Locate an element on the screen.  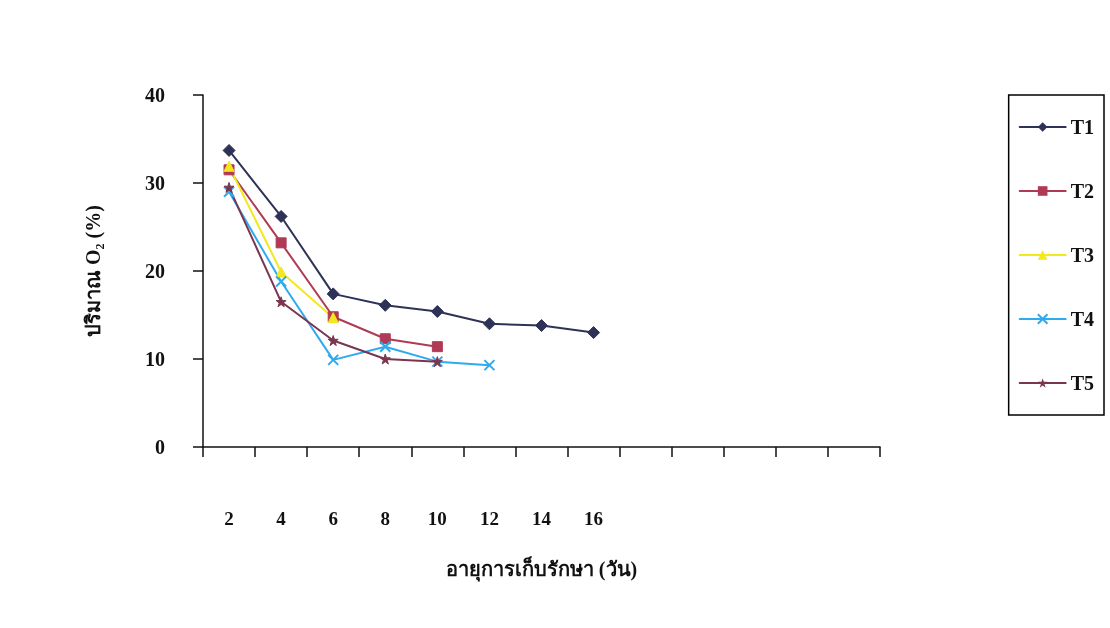
x-tick-label: 10 is located at coordinates (437, 518).